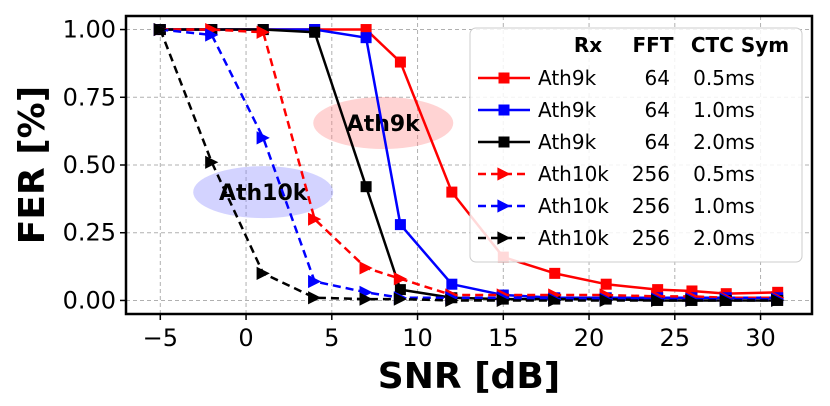  Describe the element at coordinates (160, 338) in the screenshot. I see `x-tick-label: −5` at that location.